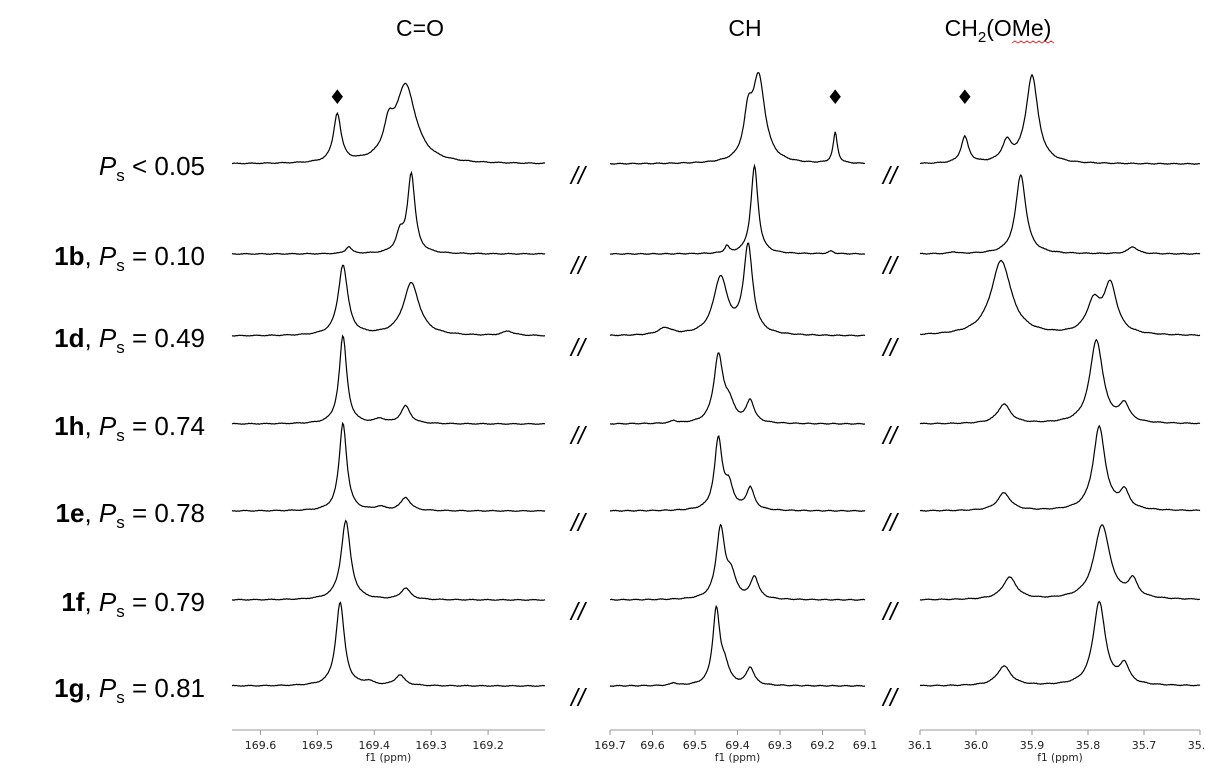 The height and width of the screenshot is (778, 1206). What do you see at coordinates (822, 745) in the screenshot?
I see `tick-label: 69.2` at bounding box center [822, 745].